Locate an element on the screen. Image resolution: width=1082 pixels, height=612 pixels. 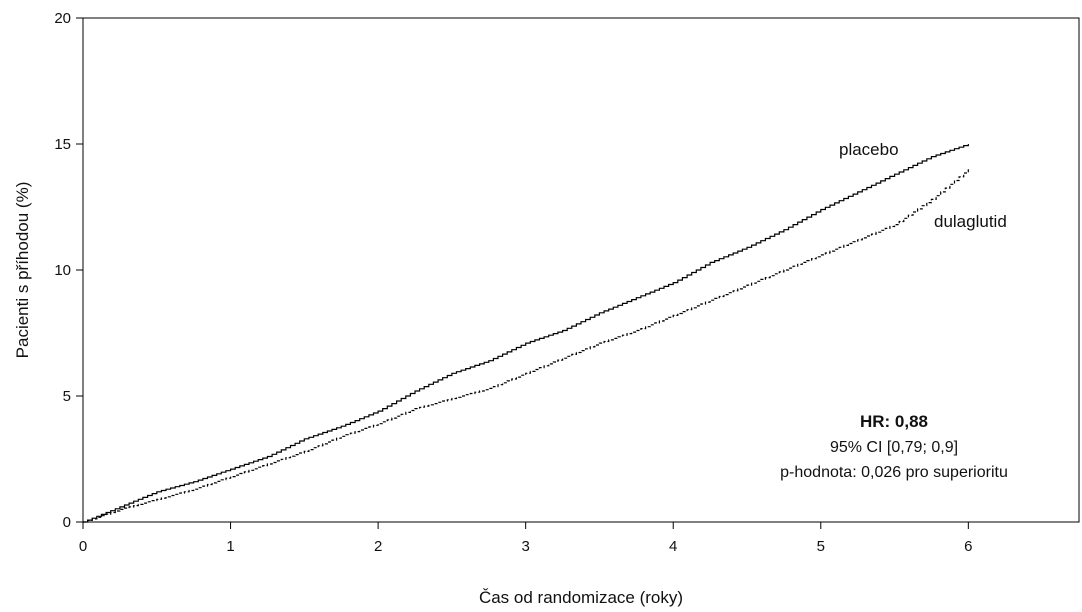
x-tick-label: 6 is located at coordinates (968, 546).